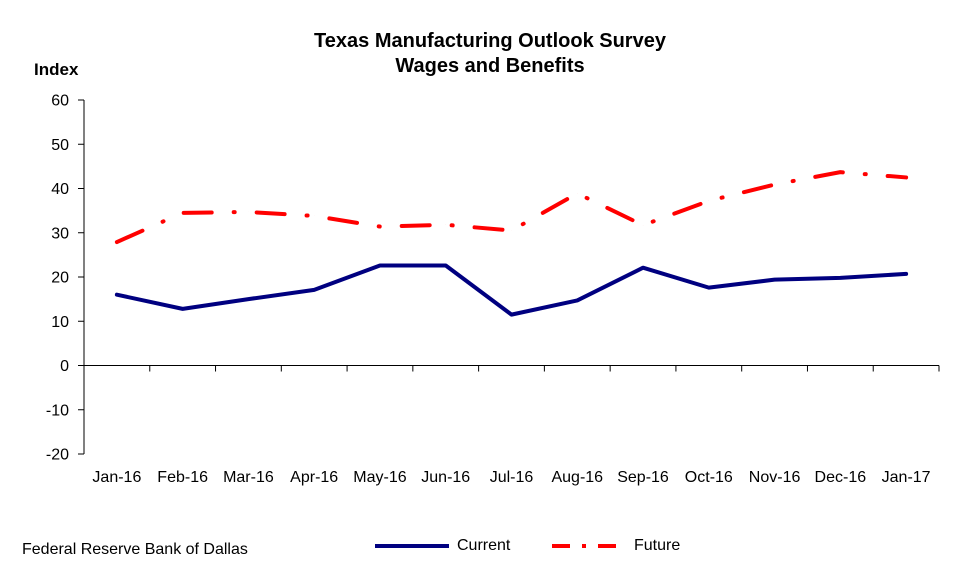 This screenshot has width=980, height=573. I want to click on y-tick-label: -20, so click(57, 455).